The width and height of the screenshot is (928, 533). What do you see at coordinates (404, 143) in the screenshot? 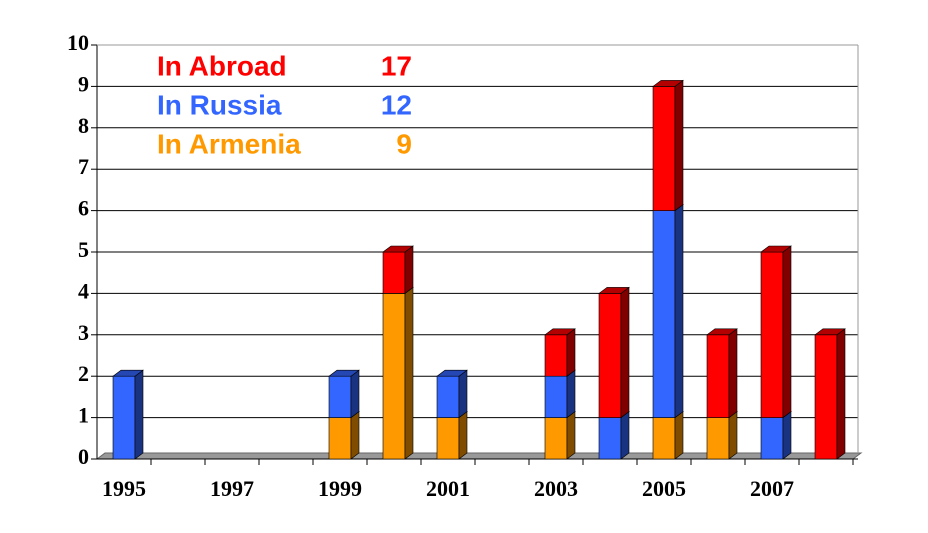
I see `legend-total: 9` at bounding box center [404, 143].